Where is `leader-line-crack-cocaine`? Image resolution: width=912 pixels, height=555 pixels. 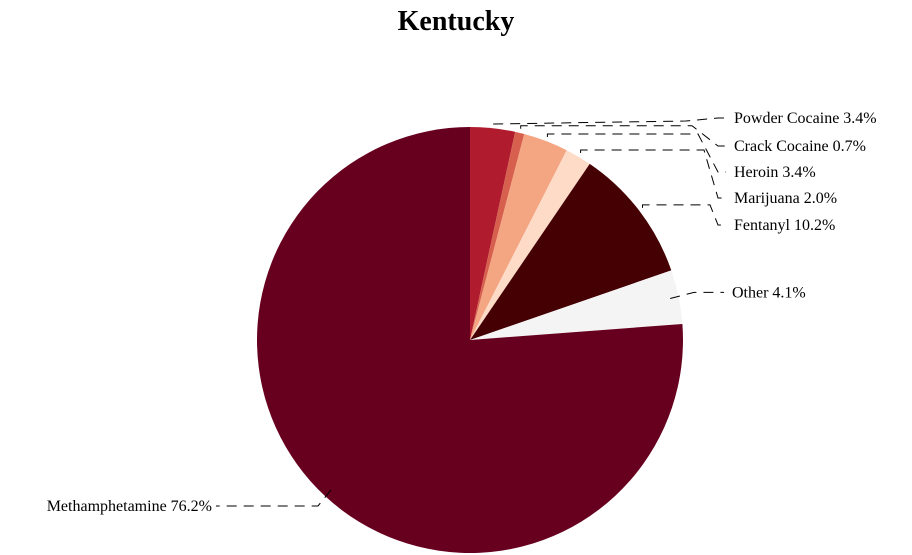
leader-line-crack-cocaine is located at coordinates (623, 136).